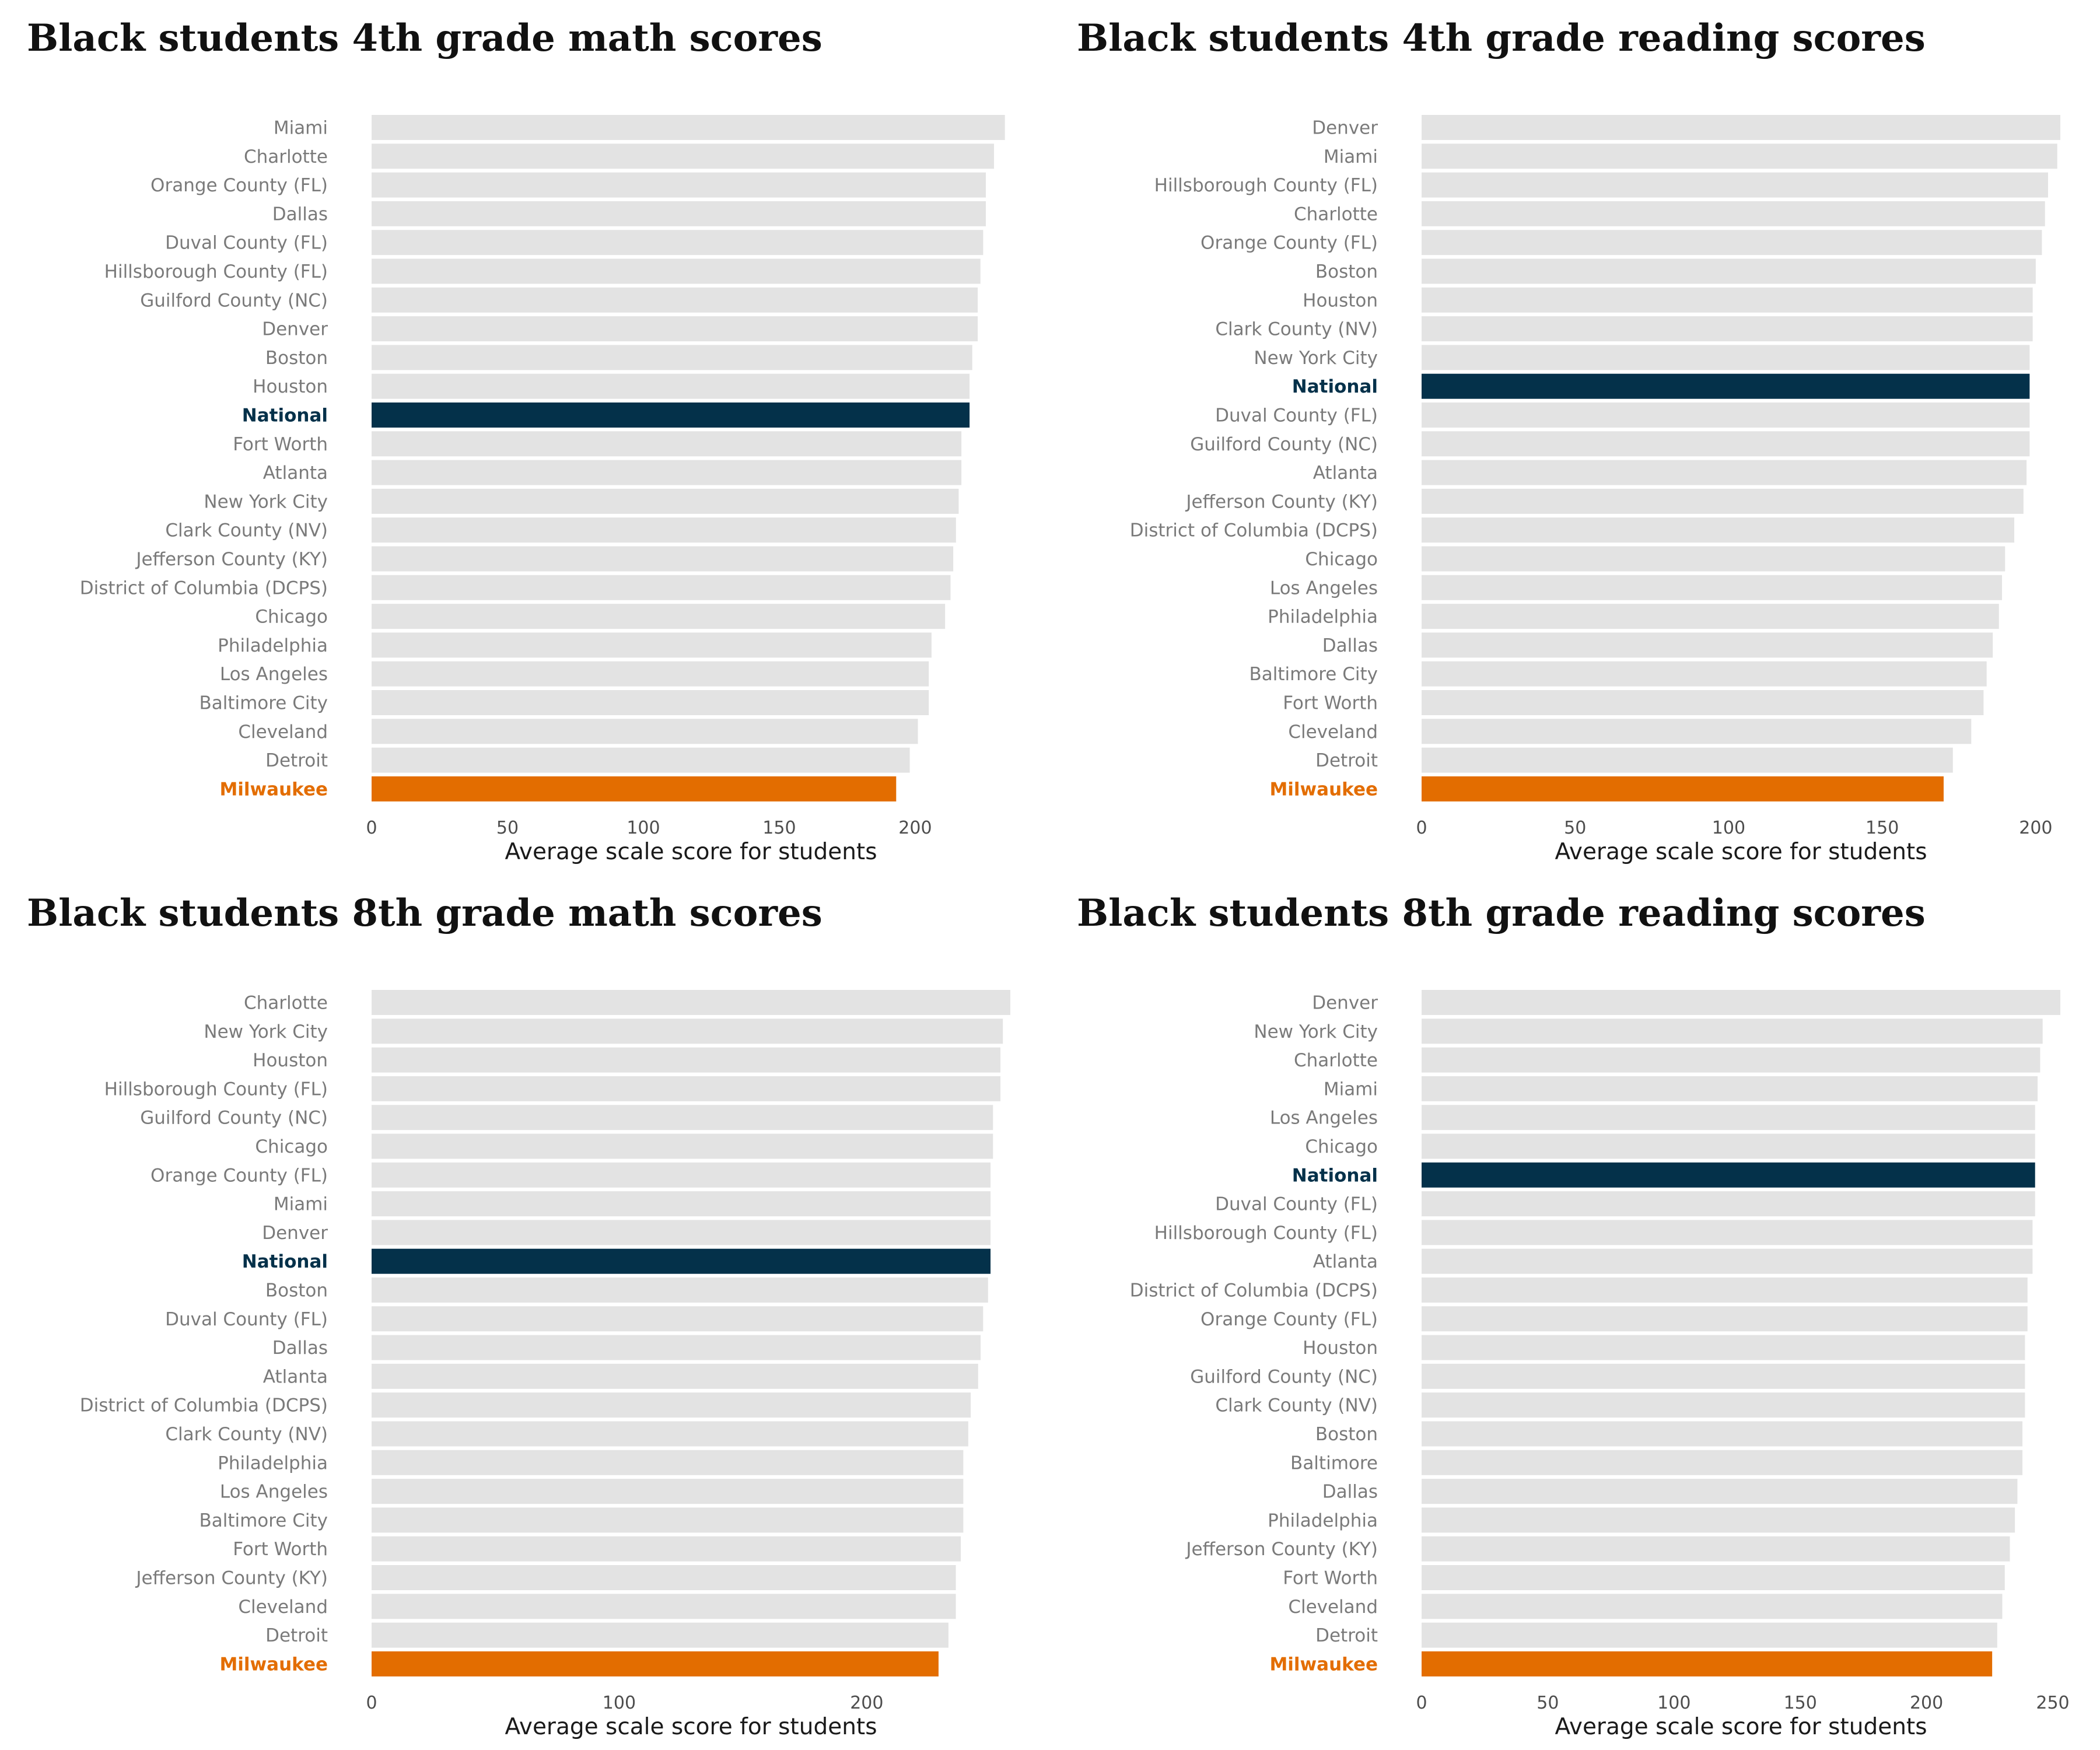 This screenshot has width=2100, height=1750. What do you see at coordinates (263, 1520) in the screenshot?
I see `category-label: Baltimore City` at bounding box center [263, 1520].